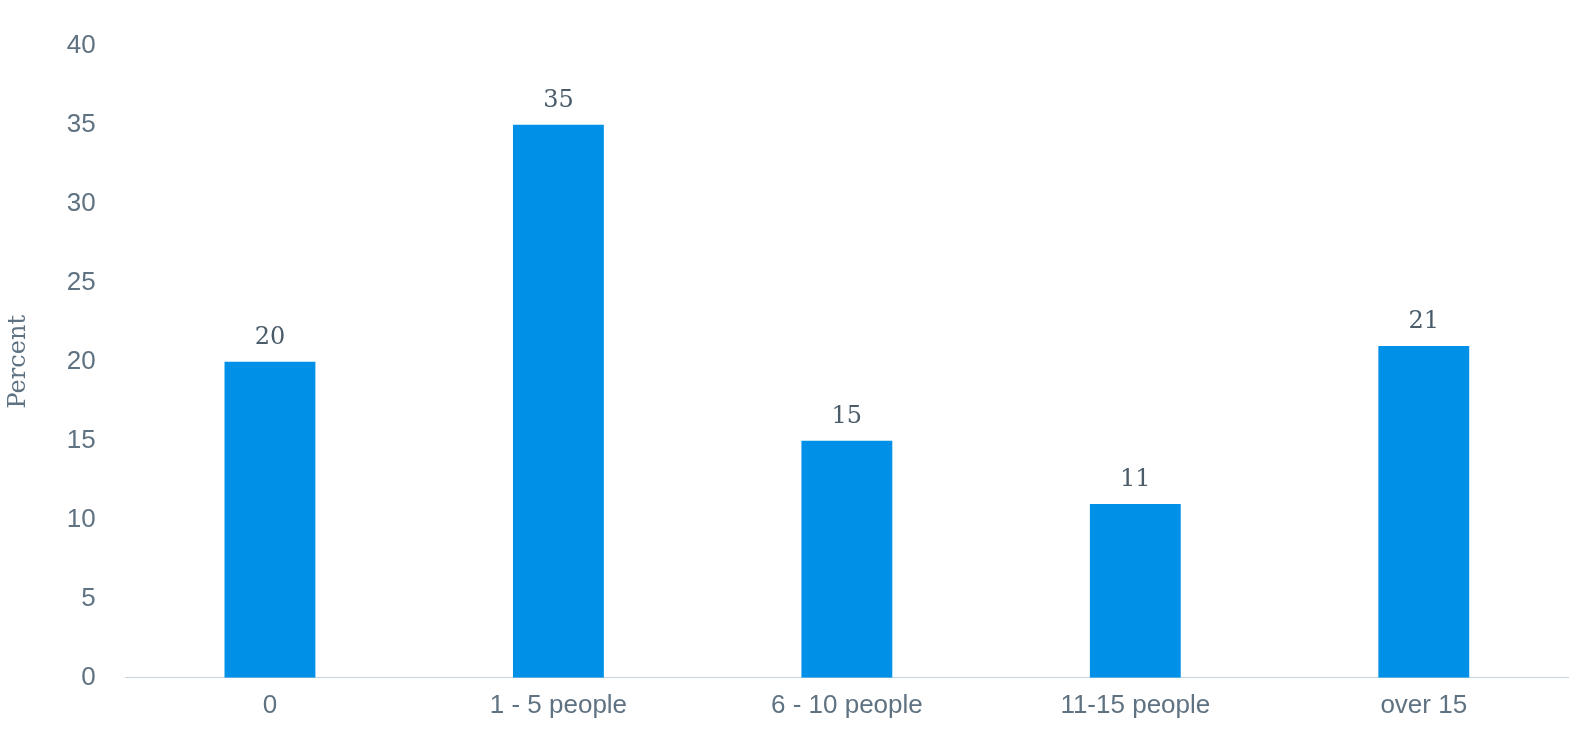 The height and width of the screenshot is (733, 1593). Describe the element at coordinates (81, 201) in the screenshot. I see `y-tick-label: 30` at that location.